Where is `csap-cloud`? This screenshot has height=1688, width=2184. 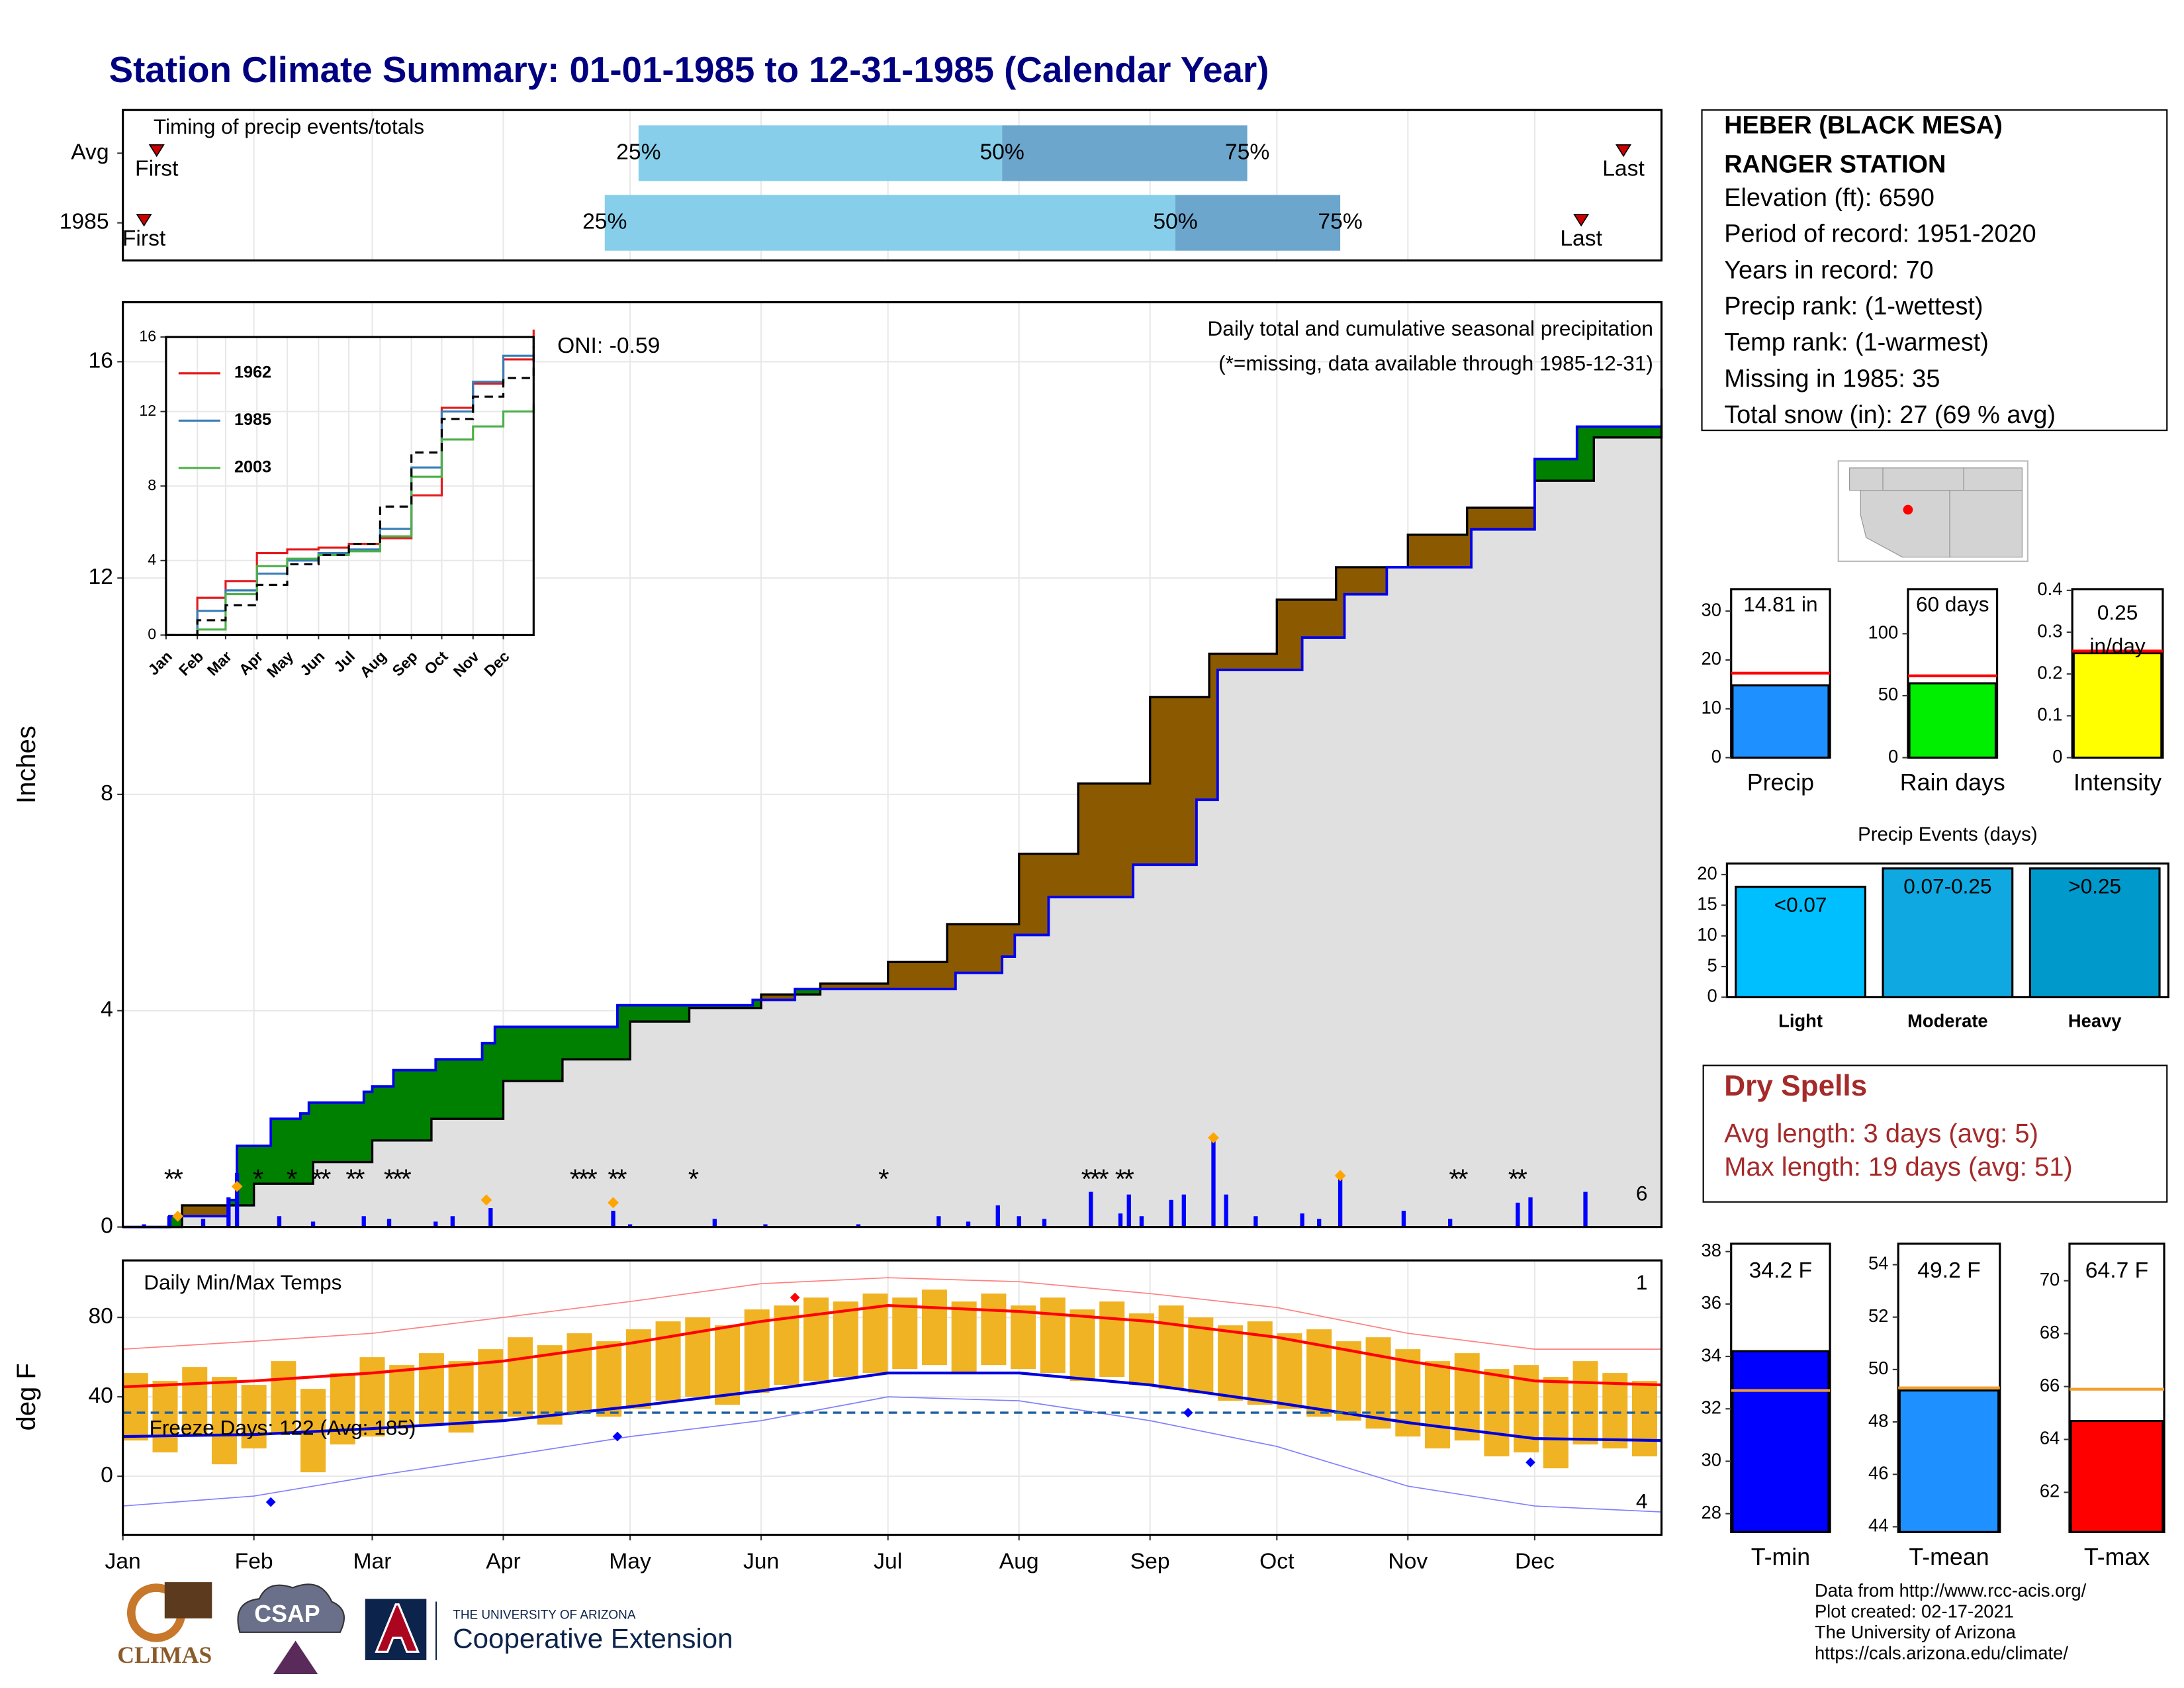 csap-cloud is located at coordinates (291, 1608).